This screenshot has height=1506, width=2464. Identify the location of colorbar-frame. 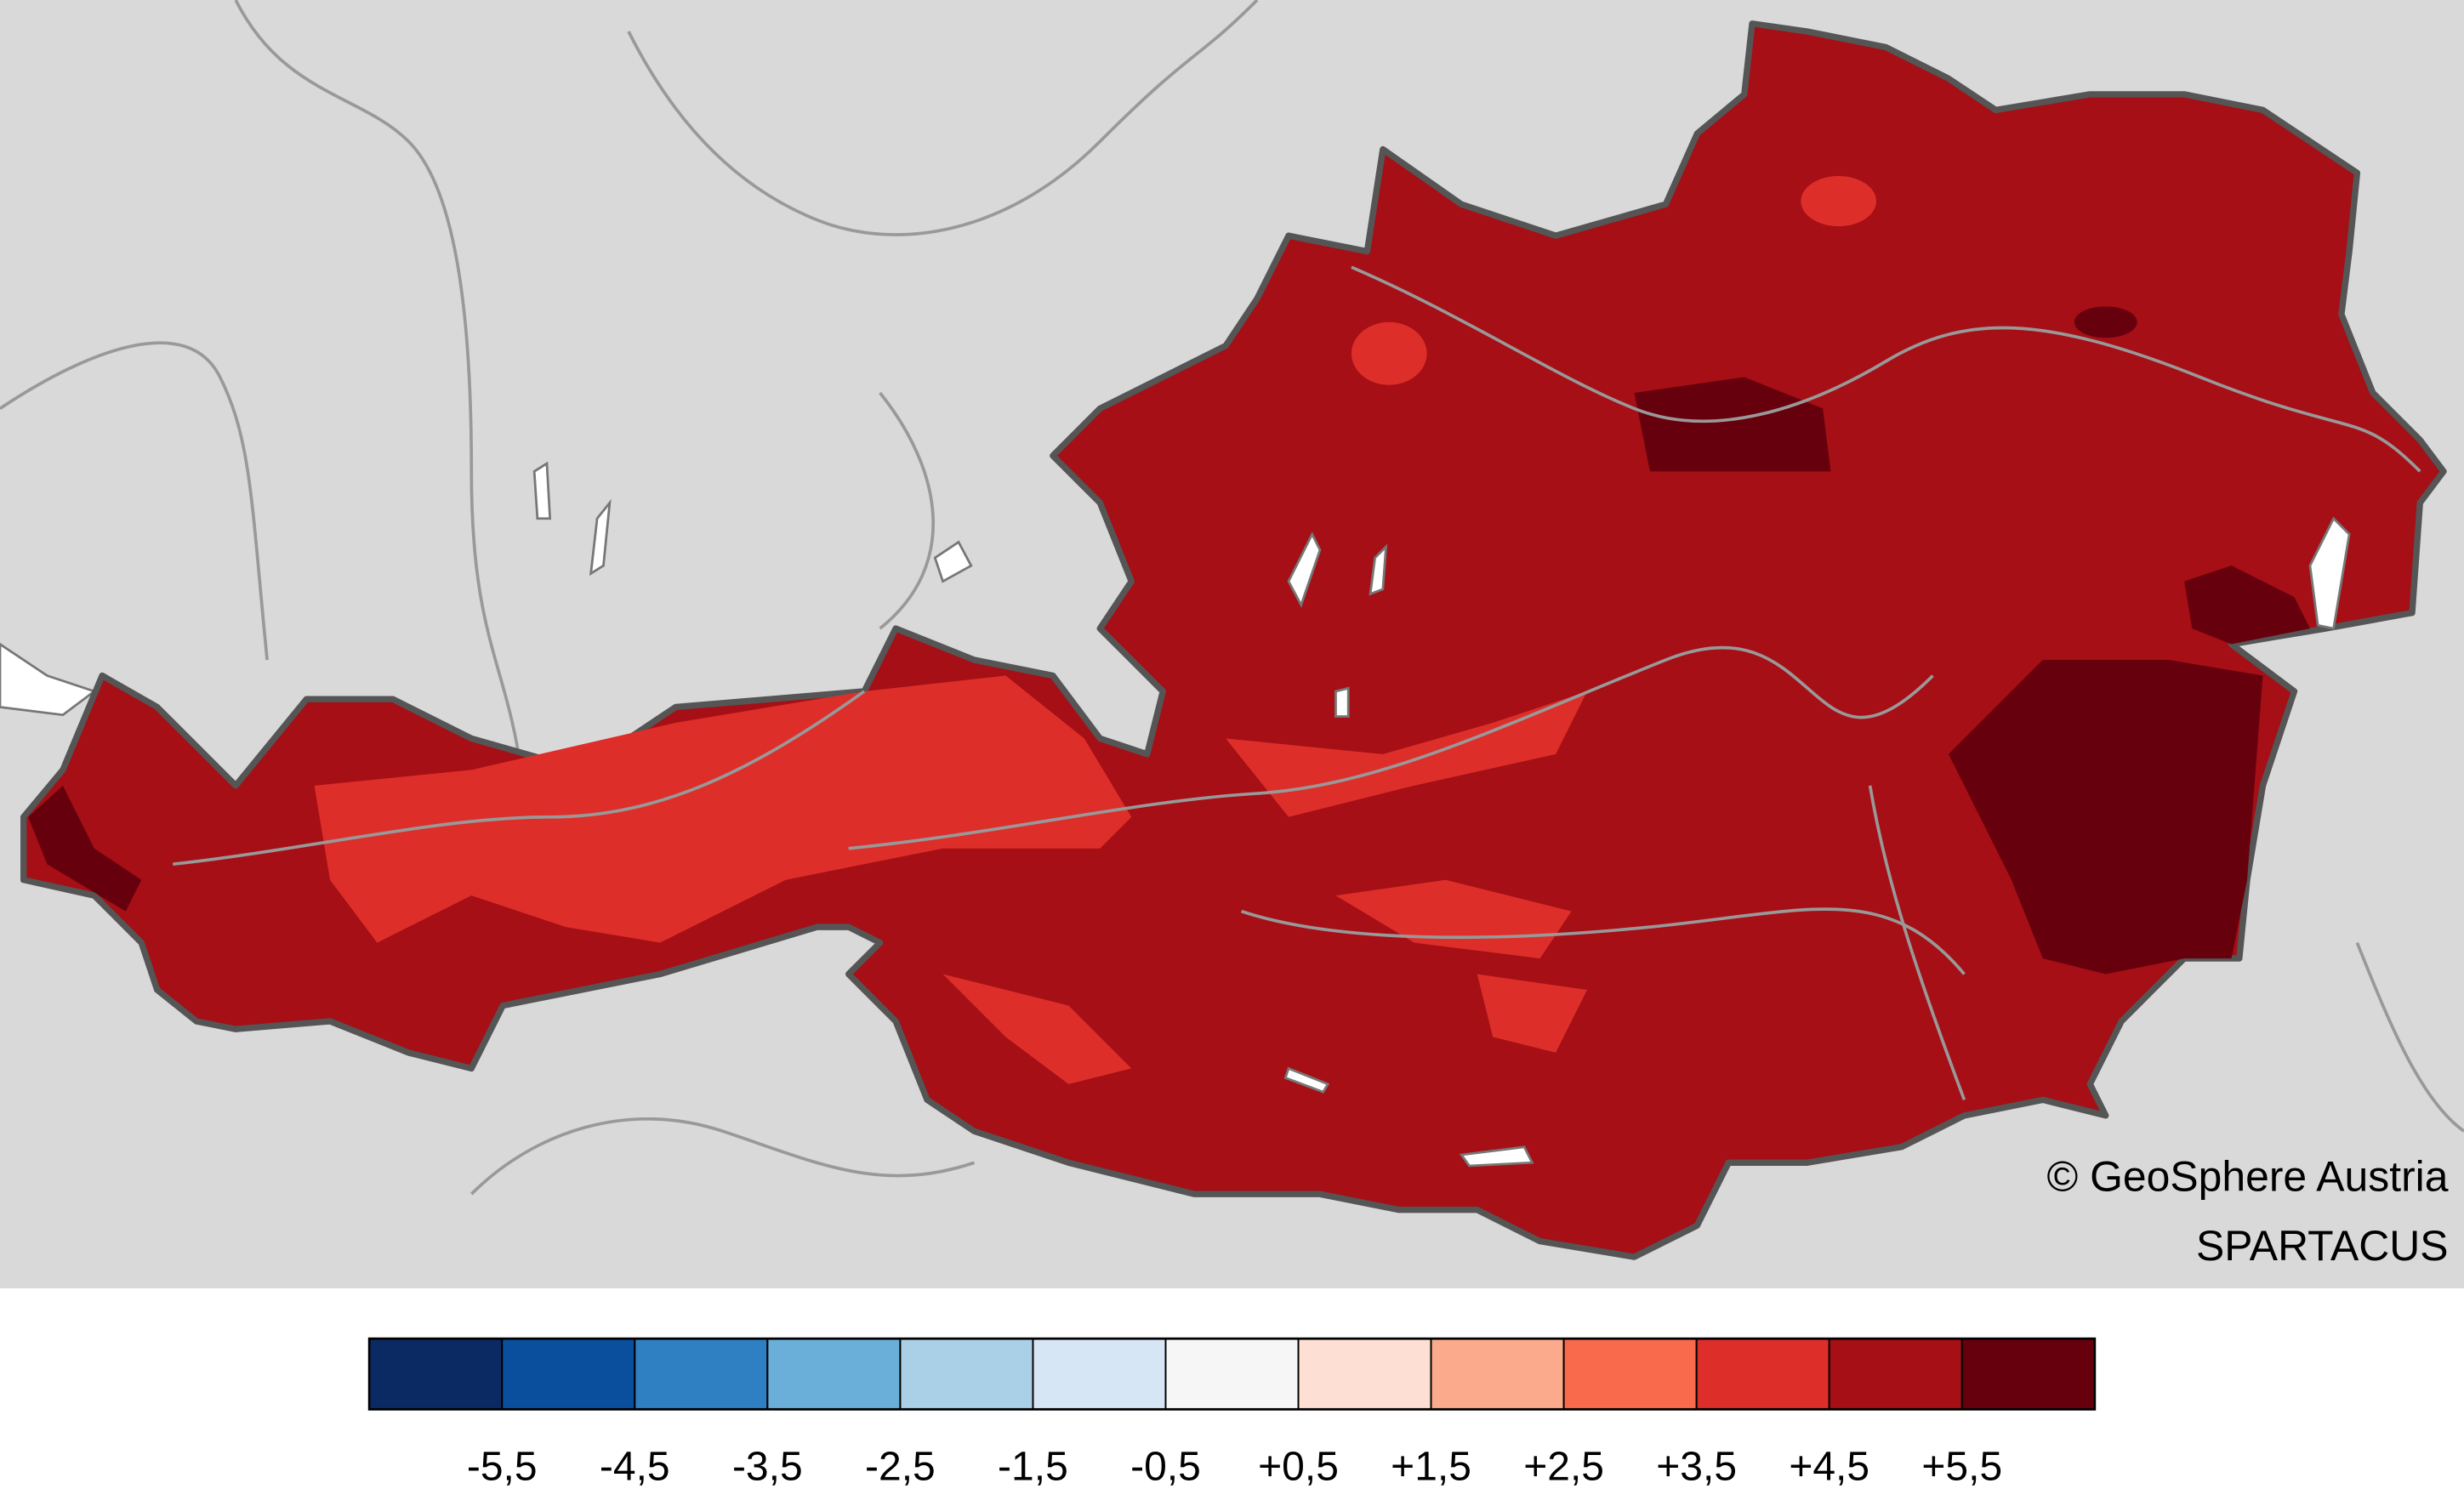
(1232, 1374).